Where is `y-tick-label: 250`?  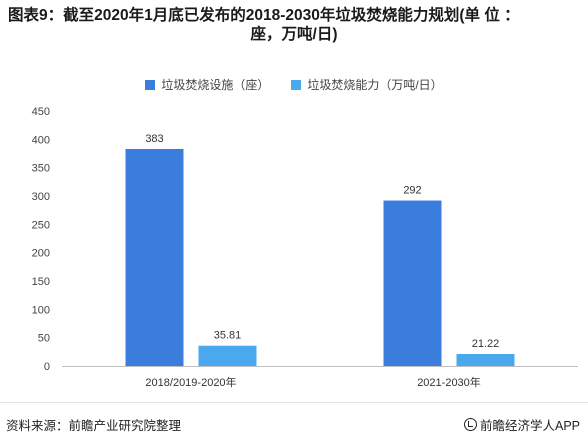 y-tick-label: 250 is located at coordinates (41, 225).